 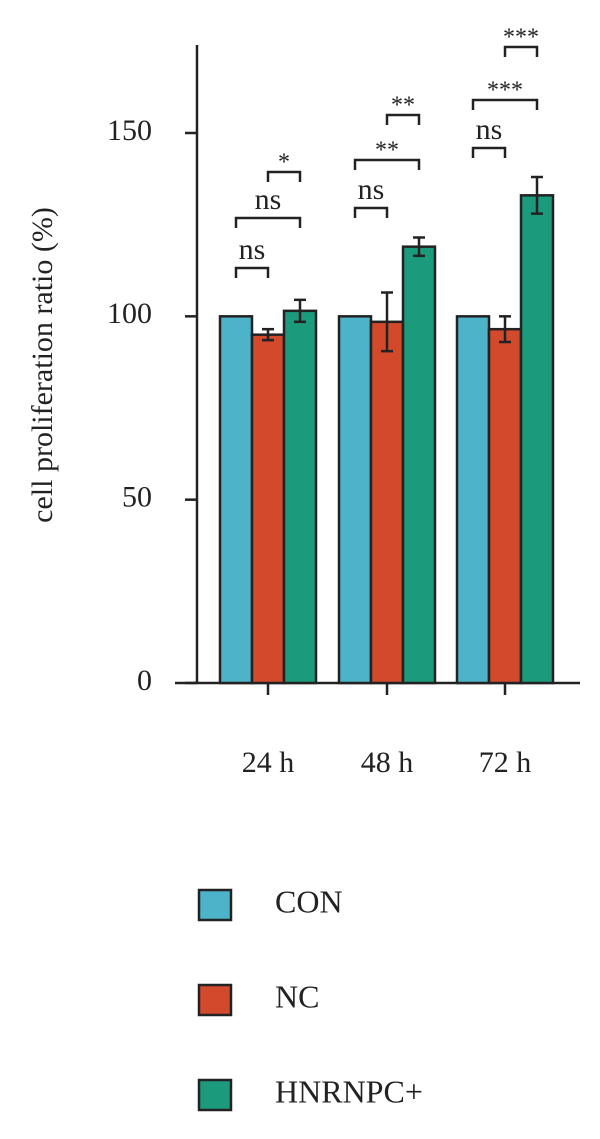 What do you see at coordinates (144, 680) in the screenshot?
I see `y-tick-label: 0` at bounding box center [144, 680].